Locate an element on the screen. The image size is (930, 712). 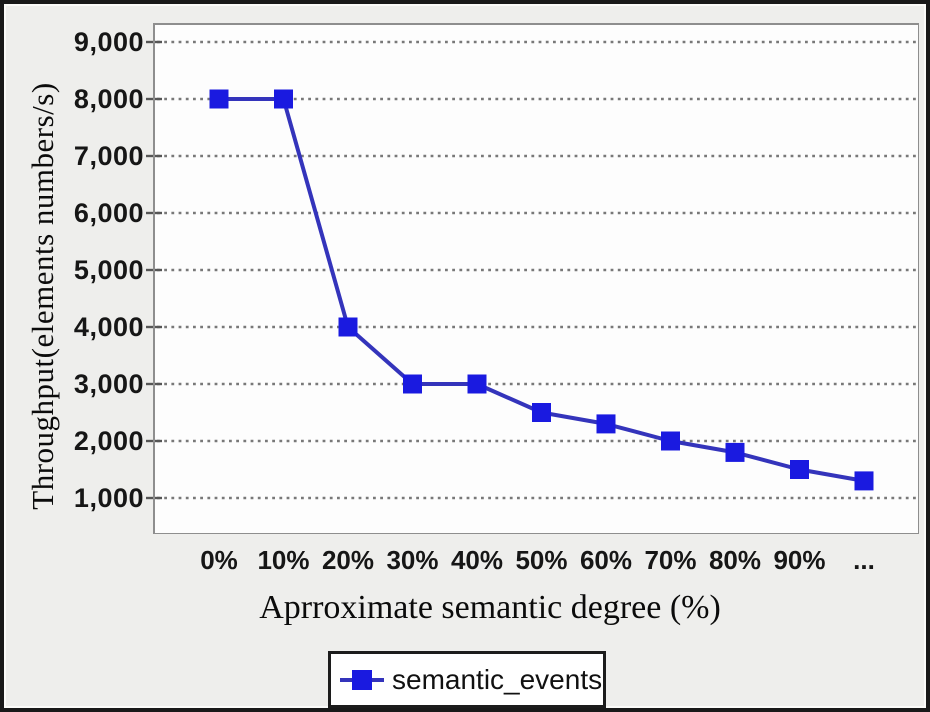
x-tick-label: 90% is located at coordinates (799, 560).